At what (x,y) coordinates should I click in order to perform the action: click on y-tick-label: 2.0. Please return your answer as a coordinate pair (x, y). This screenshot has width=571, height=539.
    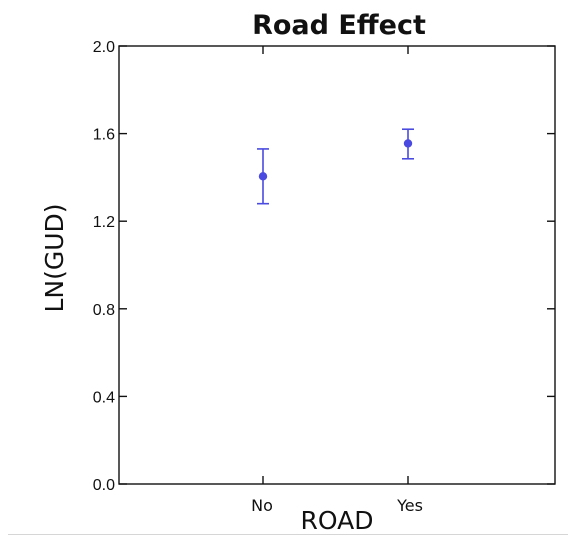
    Looking at the image, I should click on (104, 47).